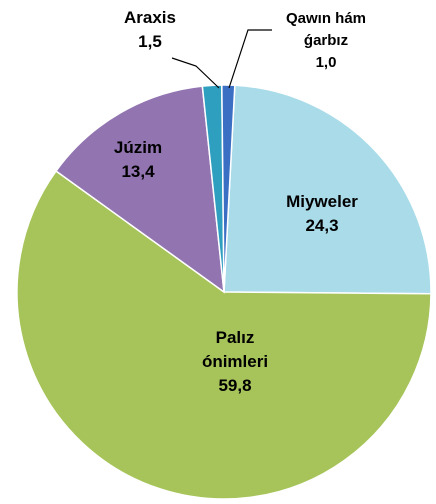 The width and height of the screenshot is (436, 504). Describe the element at coordinates (150, 17) in the screenshot. I see `category-label: Araxis` at that location.